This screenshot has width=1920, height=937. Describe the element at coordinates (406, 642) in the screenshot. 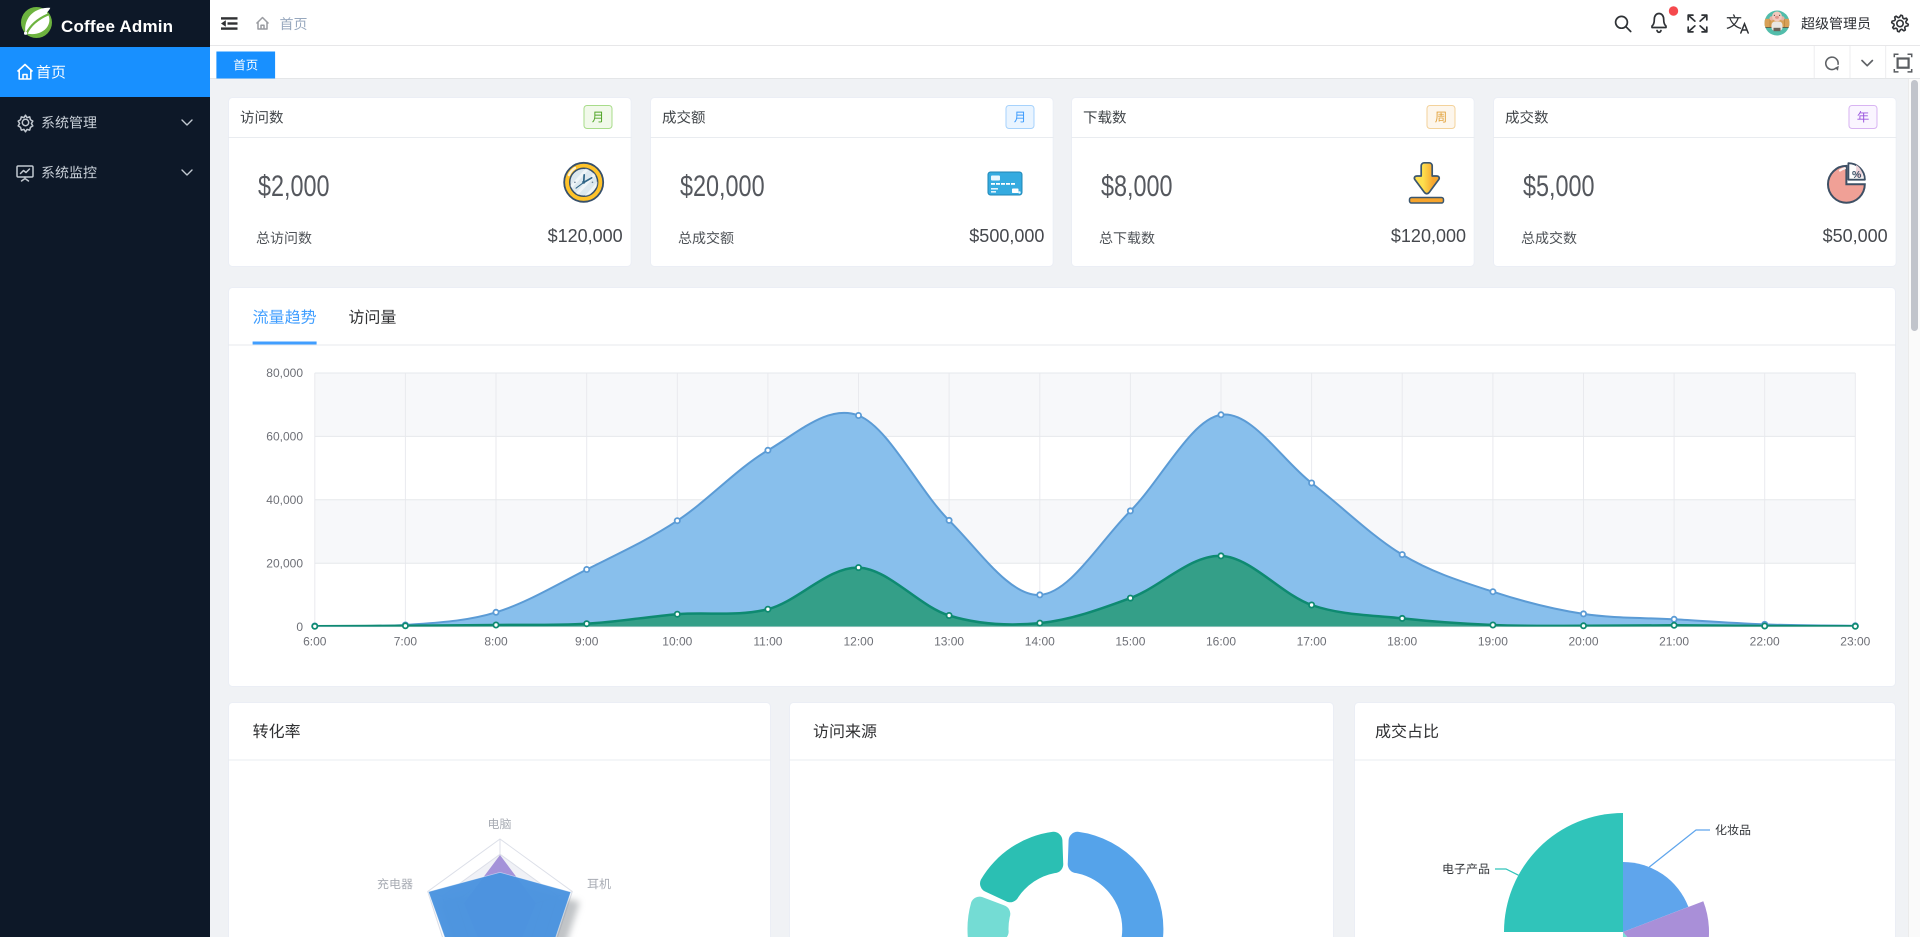

I see `svg-text: 7:00` at that location.